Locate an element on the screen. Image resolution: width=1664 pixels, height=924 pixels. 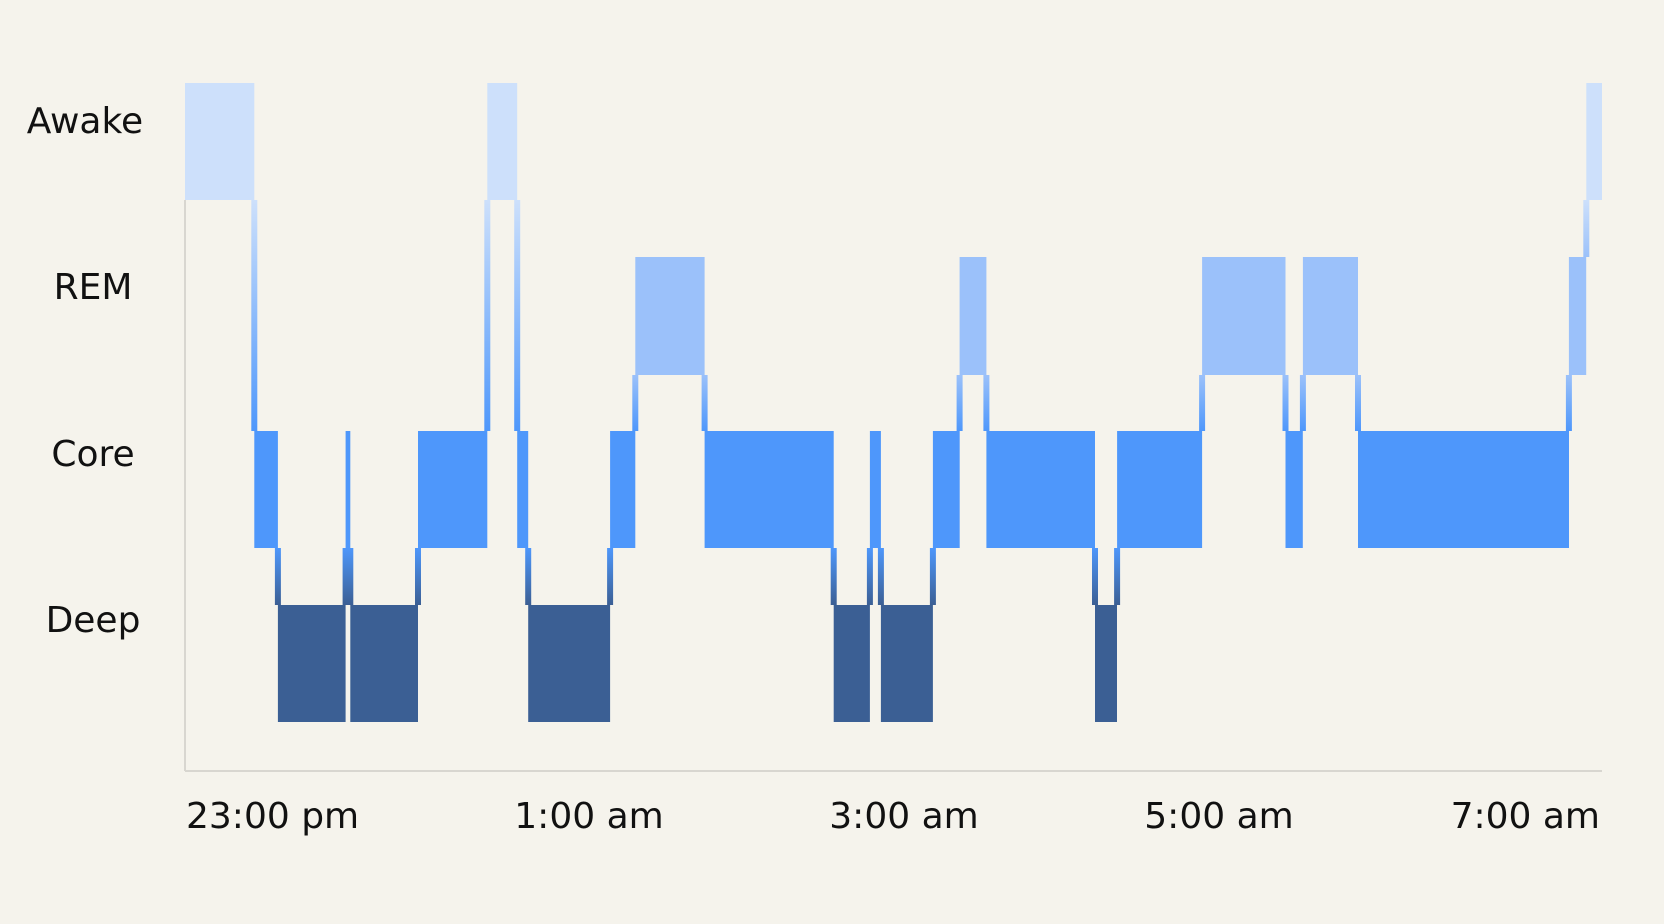
x-tick-label: 23:00 pm is located at coordinates (272, 816).